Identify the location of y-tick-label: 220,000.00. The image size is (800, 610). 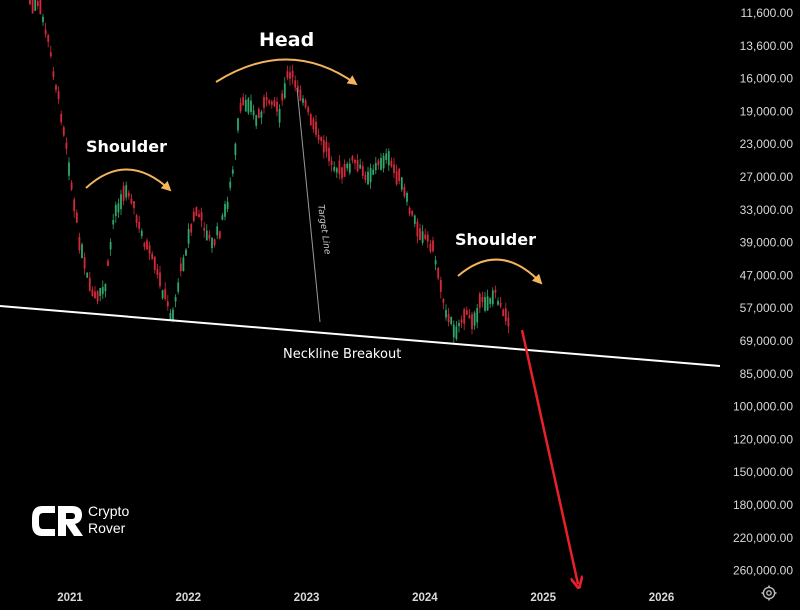
(763, 538).